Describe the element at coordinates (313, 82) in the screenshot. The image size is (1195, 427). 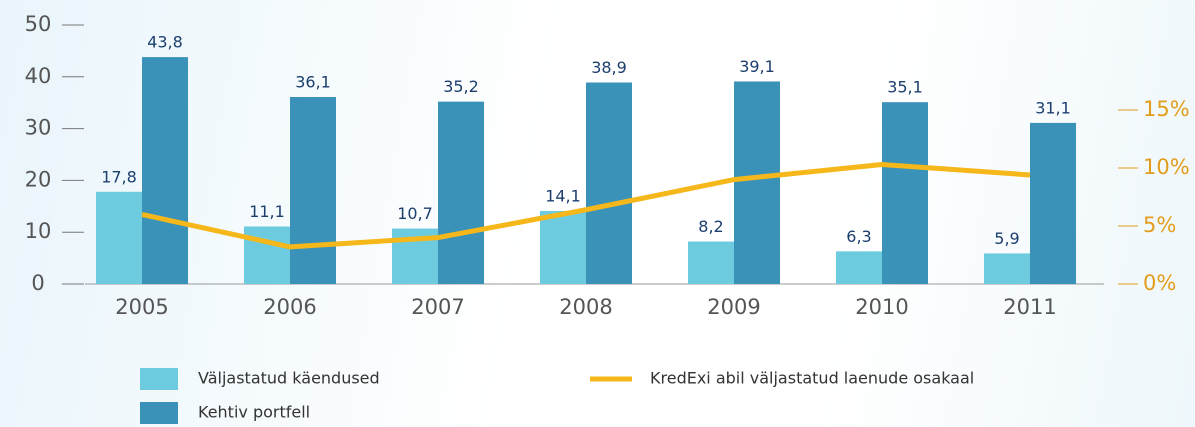
I see `value-label: 36,1` at that location.